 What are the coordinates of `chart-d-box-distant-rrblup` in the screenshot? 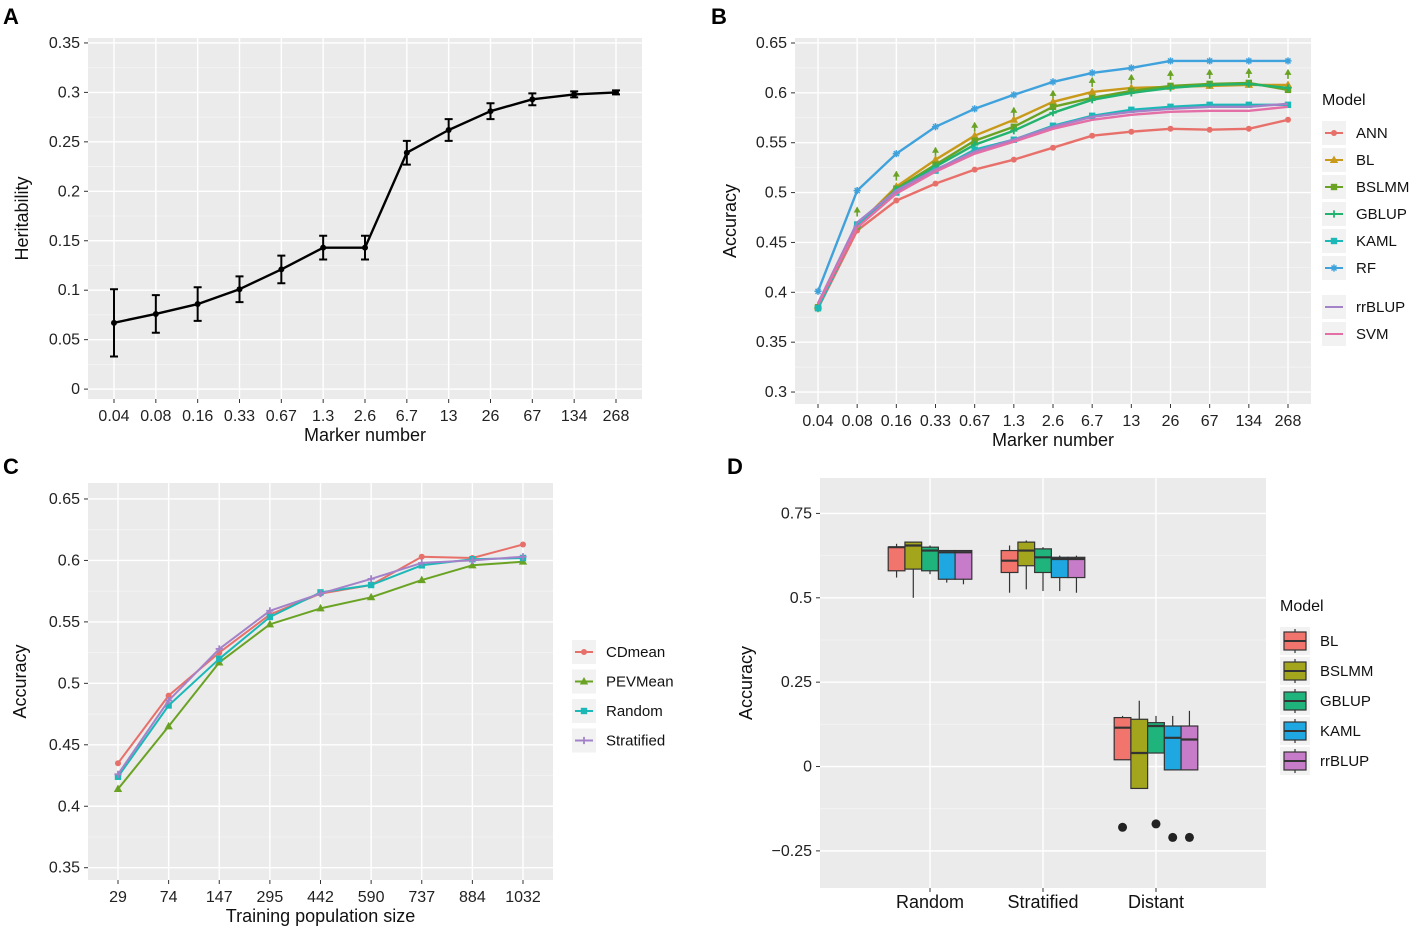 It's located at (1189, 748).